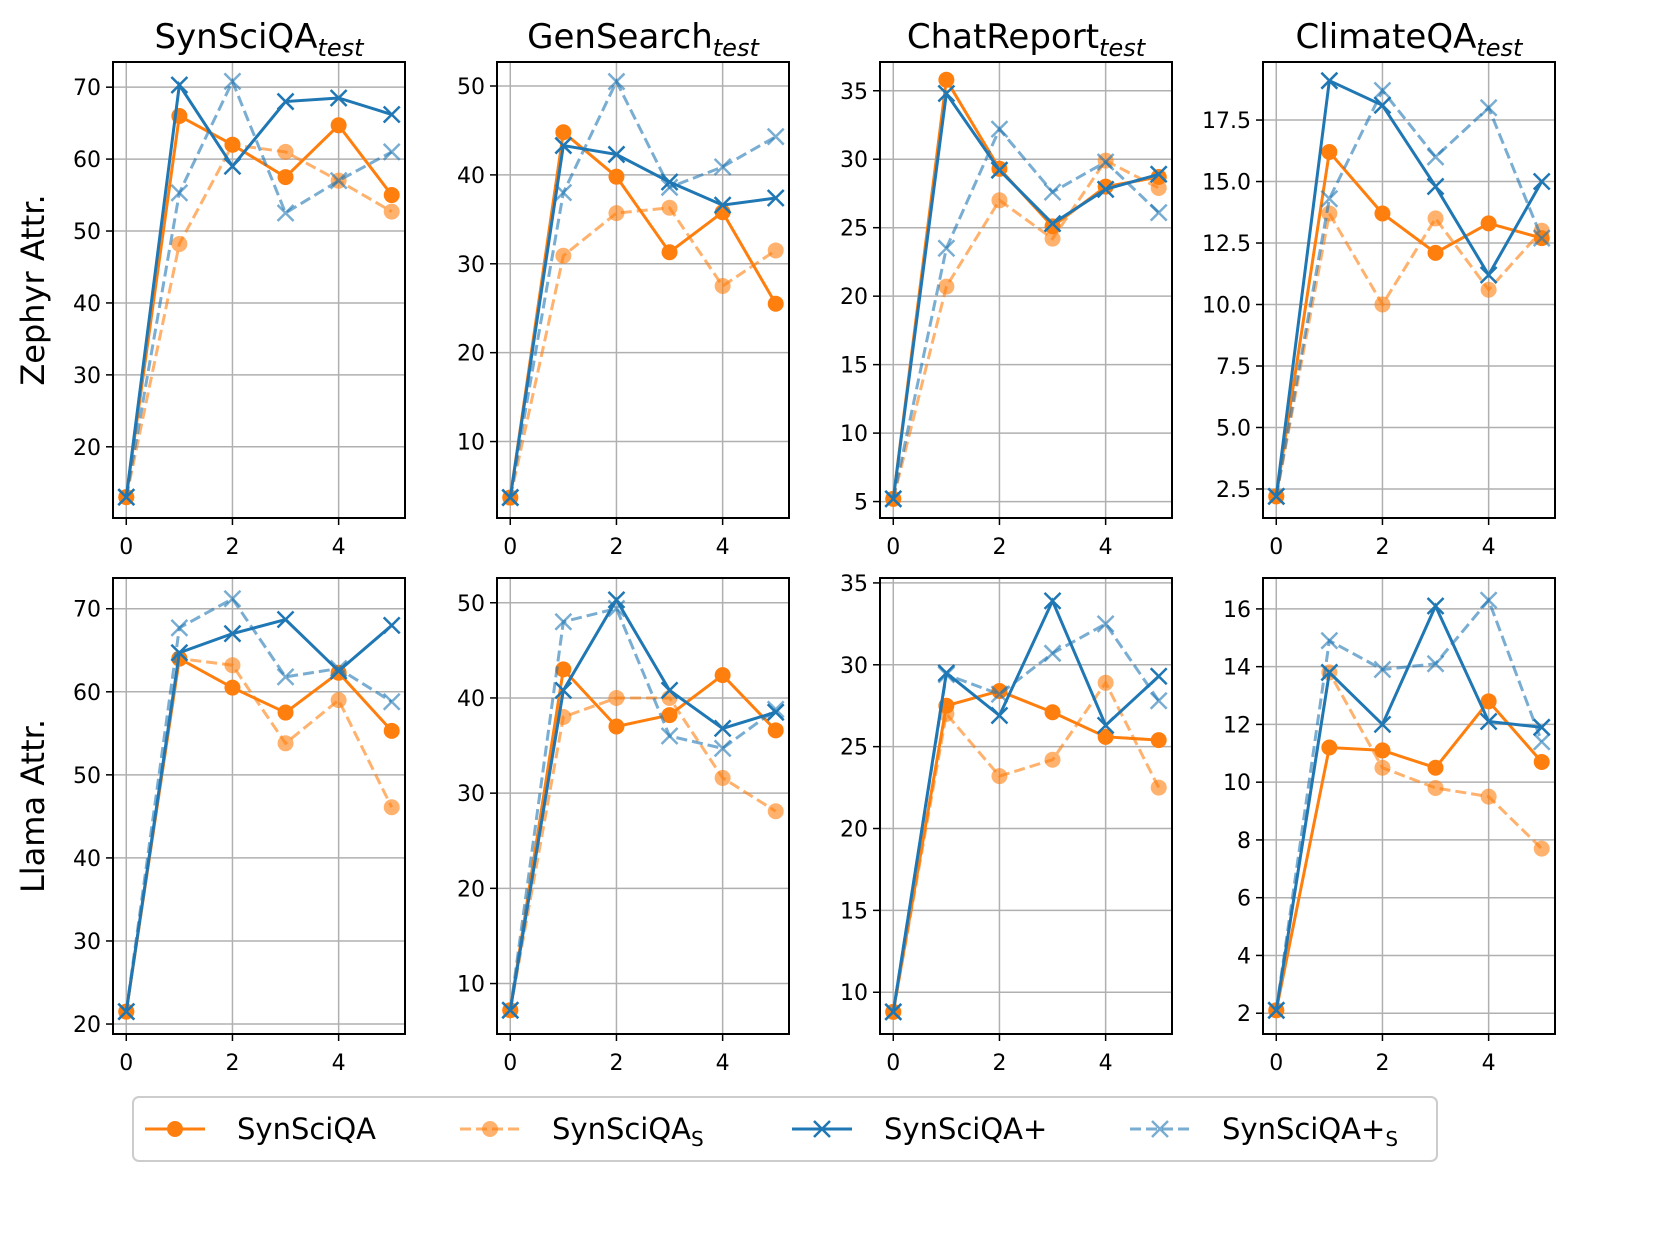 This screenshot has width=1661, height=1246. What do you see at coordinates (1410, 39) in the screenshot?
I see `subplot-title: ClimateQAtest` at bounding box center [1410, 39].